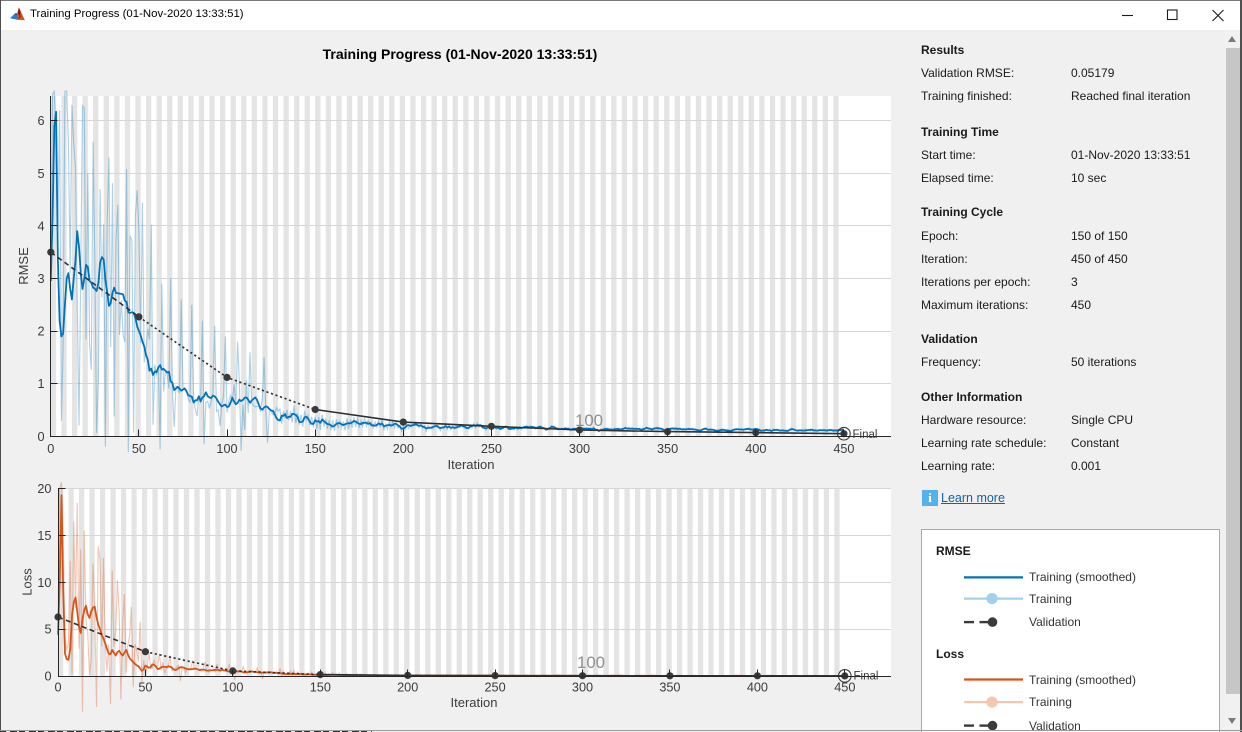 The width and height of the screenshot is (1242, 732). What do you see at coordinates (44, 489) in the screenshot?
I see `svg-text: 20` at bounding box center [44, 489].